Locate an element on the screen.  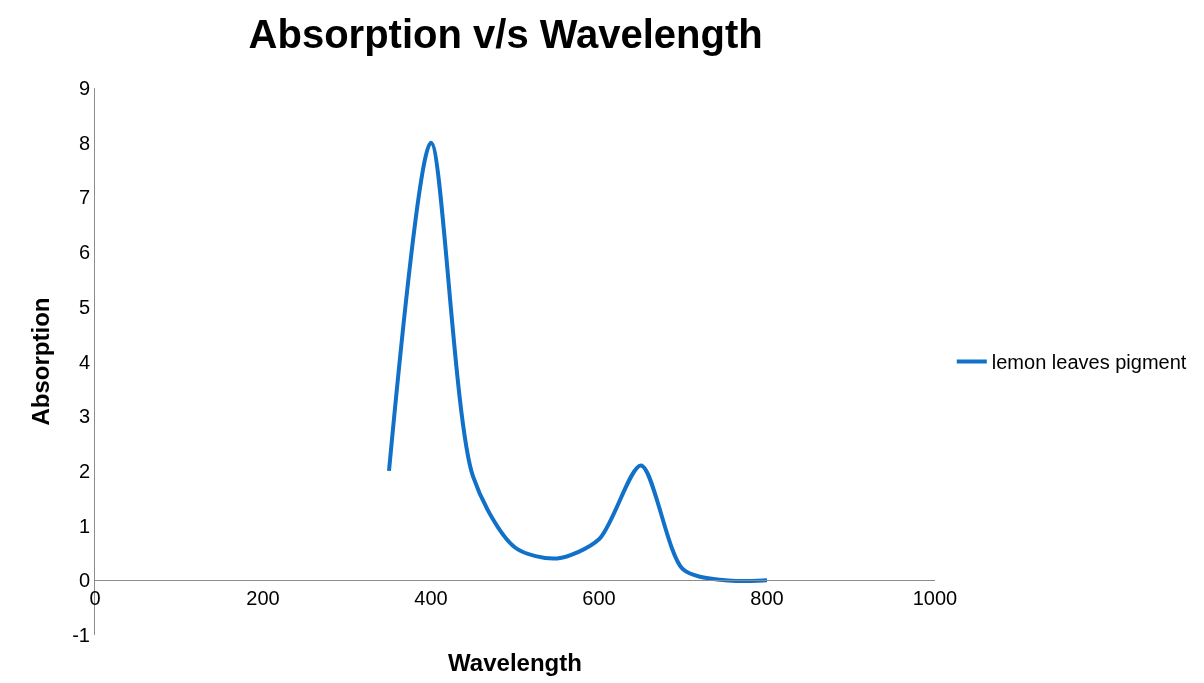
y-tick-label: 4 is located at coordinates (84, 361).